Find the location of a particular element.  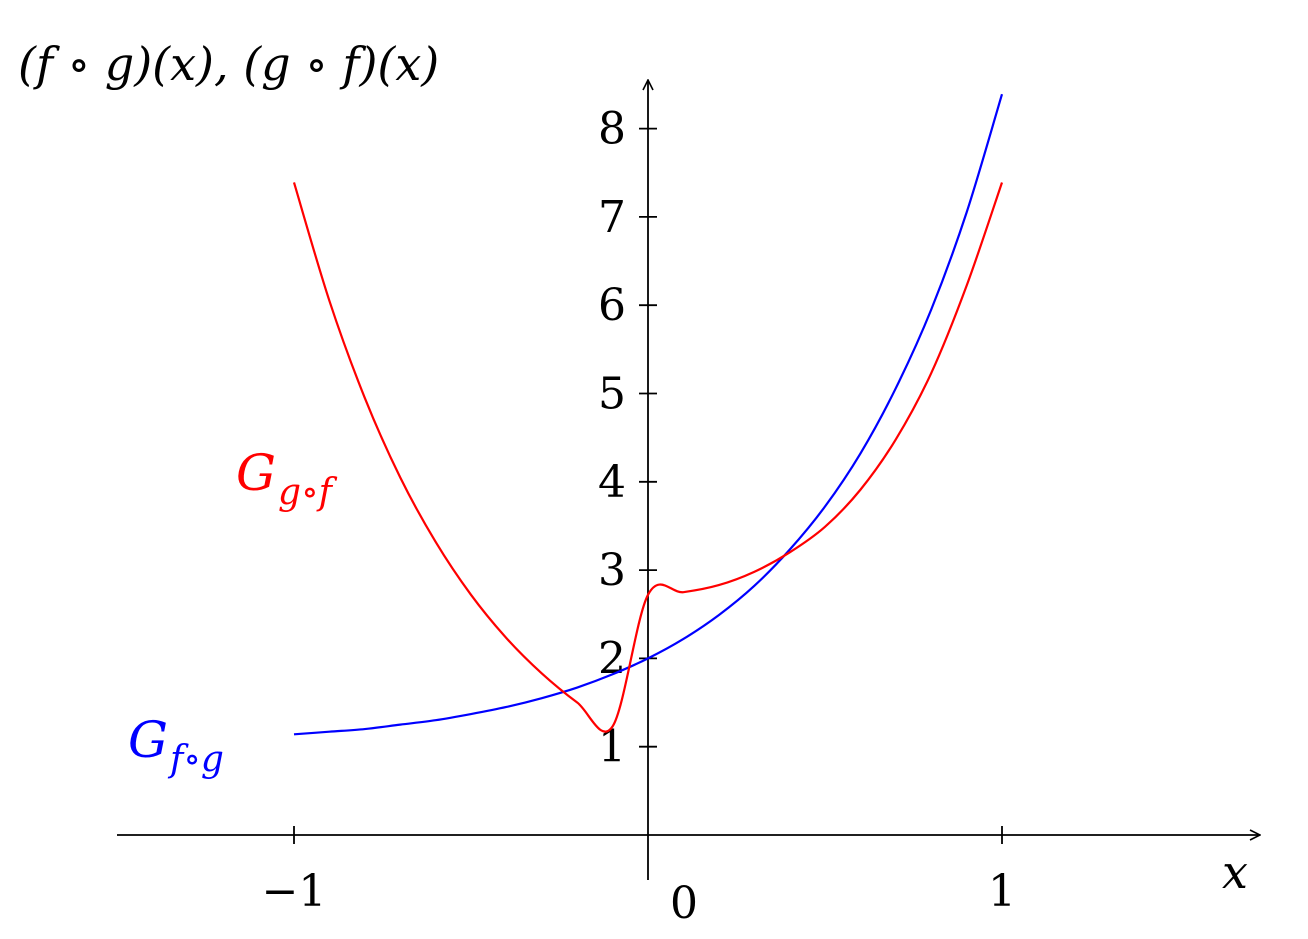

y-tick-label: 8 is located at coordinates (612, 129).